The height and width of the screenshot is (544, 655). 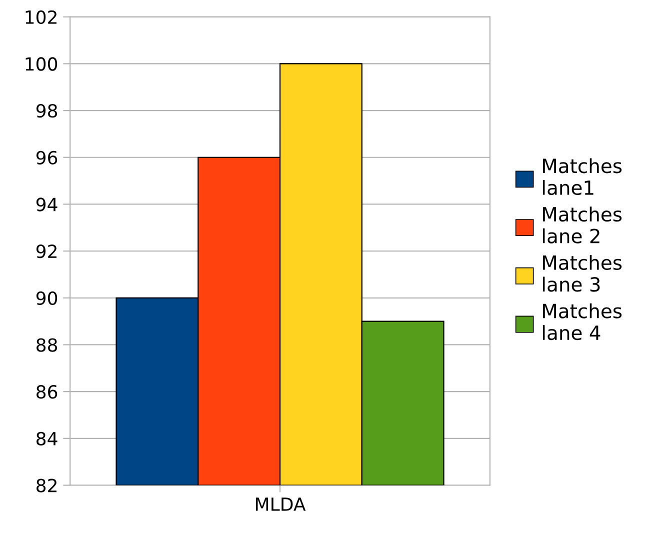 What do you see at coordinates (42, 64) in the screenshot?
I see `y-tick-label: 100` at bounding box center [42, 64].